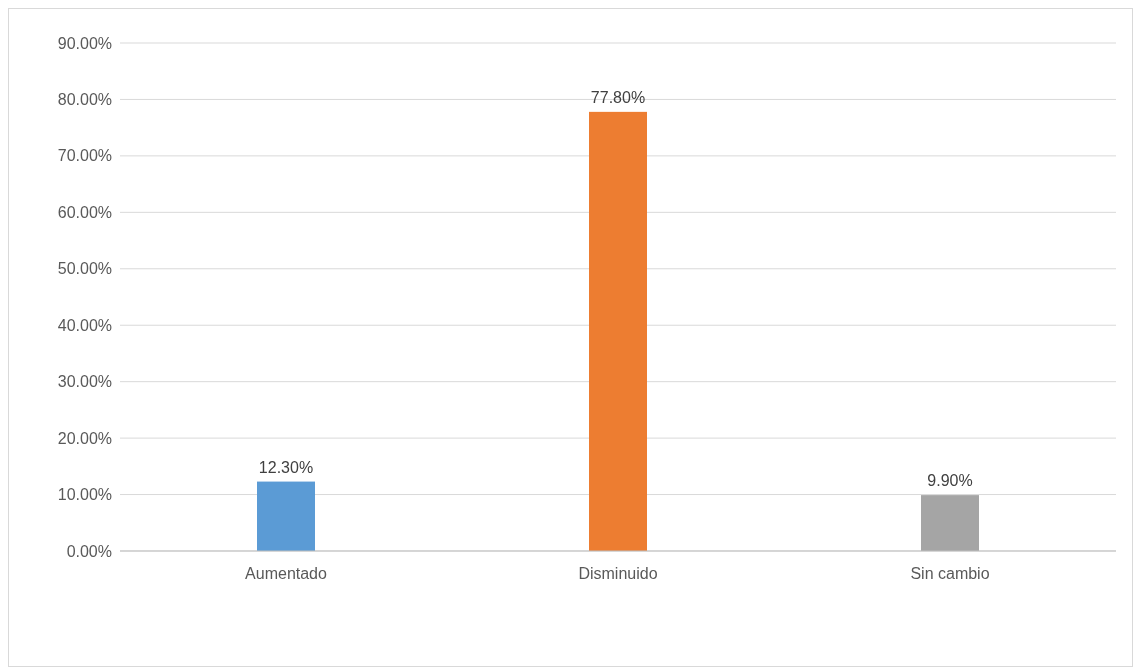 The height and width of the screenshot is (668, 1134). Describe the element at coordinates (618, 573) in the screenshot. I see `x-tick-label: Disminuido` at that location.